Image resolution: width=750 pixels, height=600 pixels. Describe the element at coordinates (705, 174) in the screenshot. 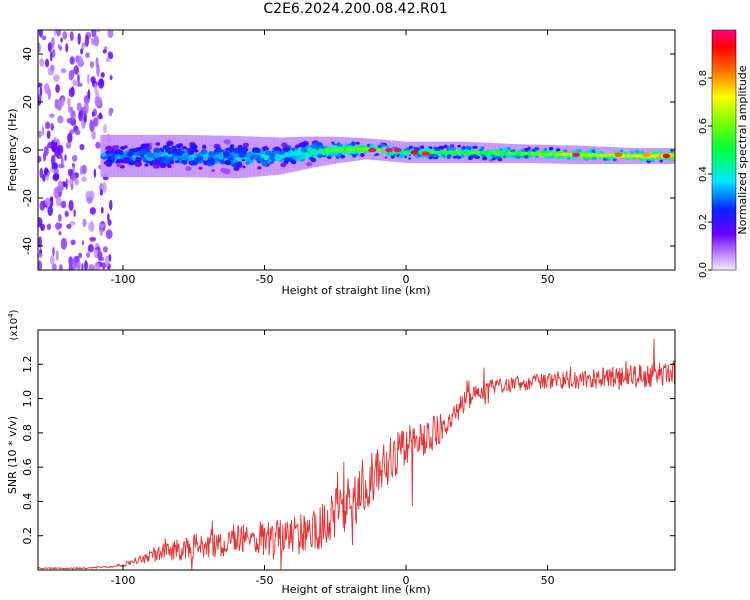

I see `colorbar-ticks: 0.0 0.2 0.4 0.6 0.8` at that location.